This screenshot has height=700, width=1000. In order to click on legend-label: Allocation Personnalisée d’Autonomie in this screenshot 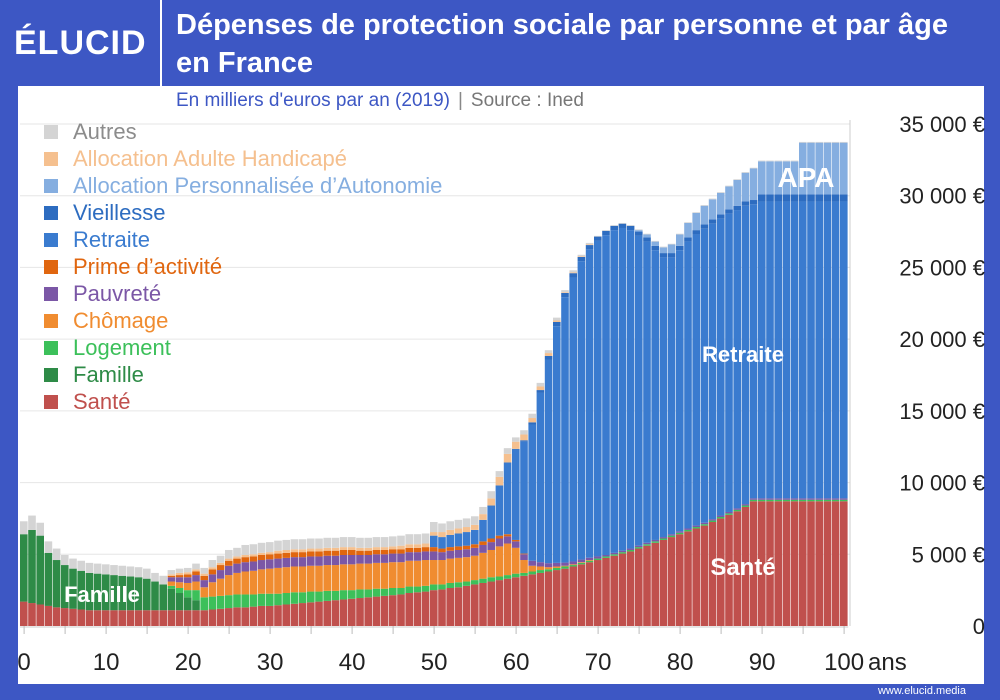, I will do `click(258, 185)`.